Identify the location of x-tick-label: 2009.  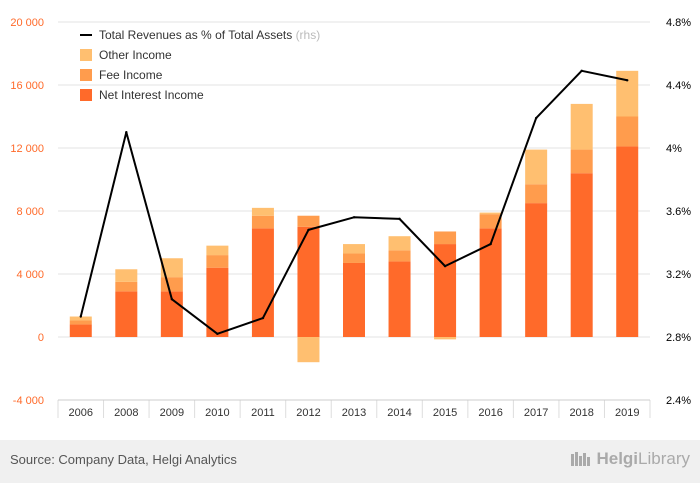
(172, 413).